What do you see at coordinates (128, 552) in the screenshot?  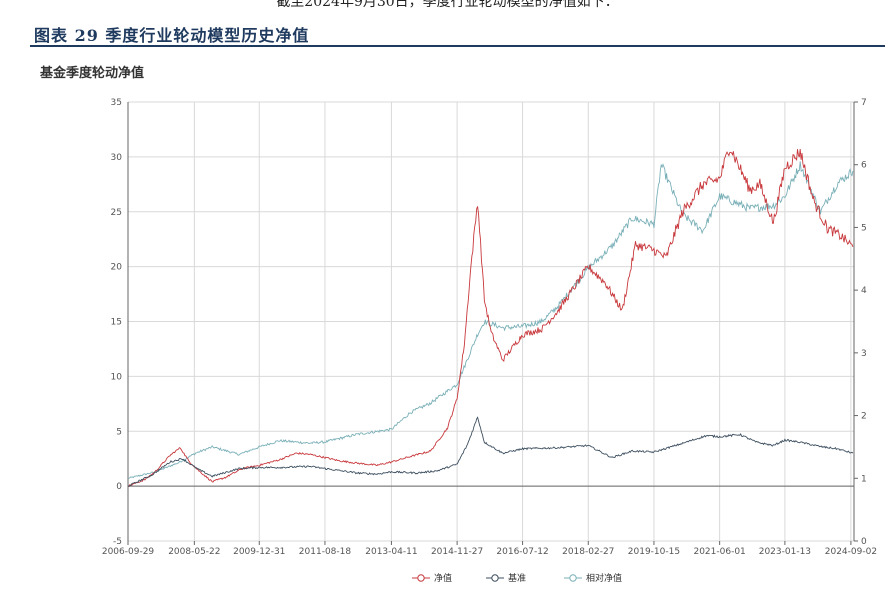 I see `x-tick-label: 2006-09-29` at bounding box center [128, 552].